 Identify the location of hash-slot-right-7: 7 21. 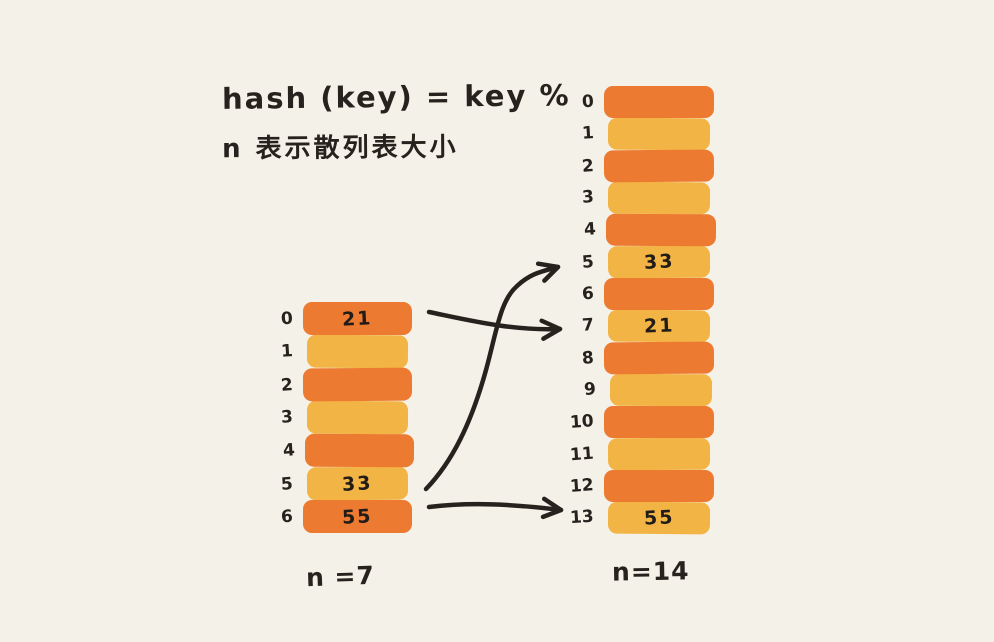
(646, 326).